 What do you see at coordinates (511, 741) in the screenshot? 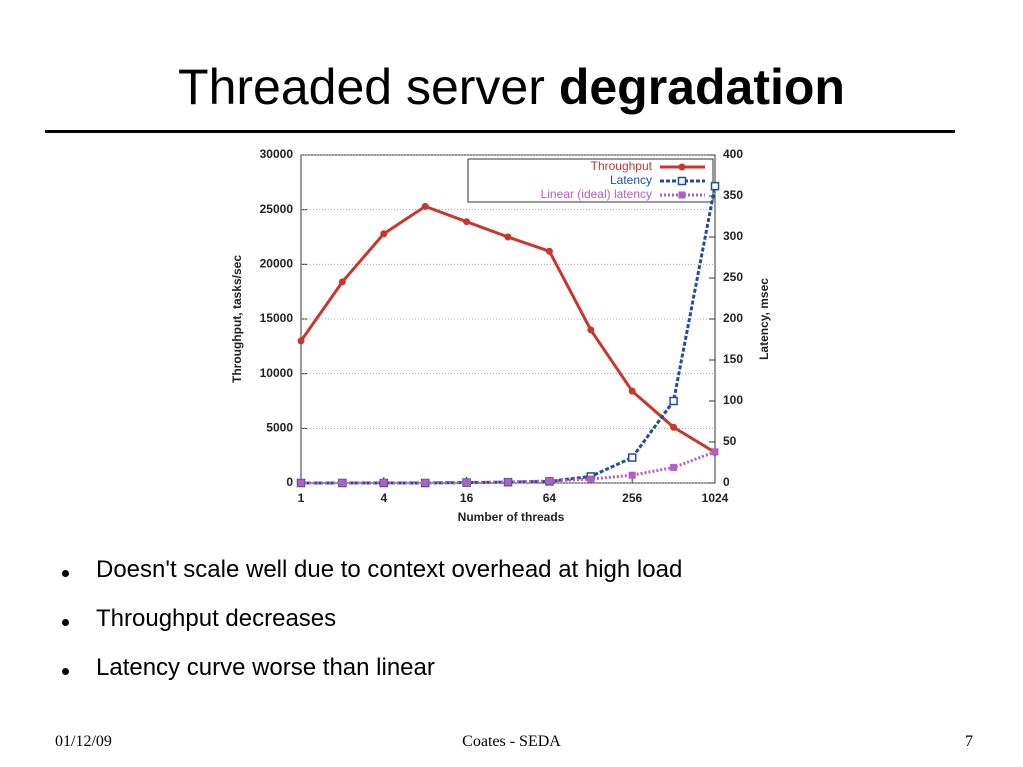
I see `footer-center: Coates - SEDA` at bounding box center [511, 741].